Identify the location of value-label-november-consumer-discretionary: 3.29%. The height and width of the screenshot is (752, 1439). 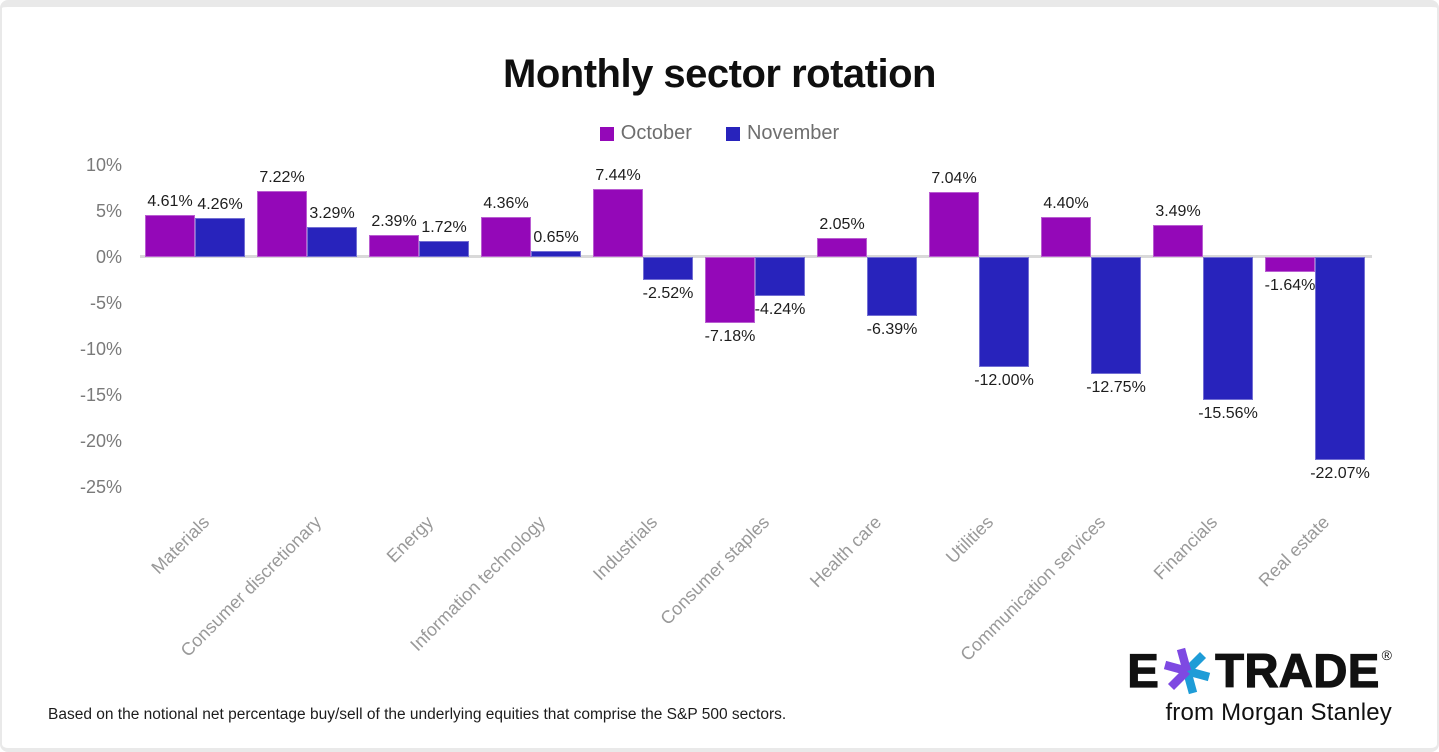
(332, 213).